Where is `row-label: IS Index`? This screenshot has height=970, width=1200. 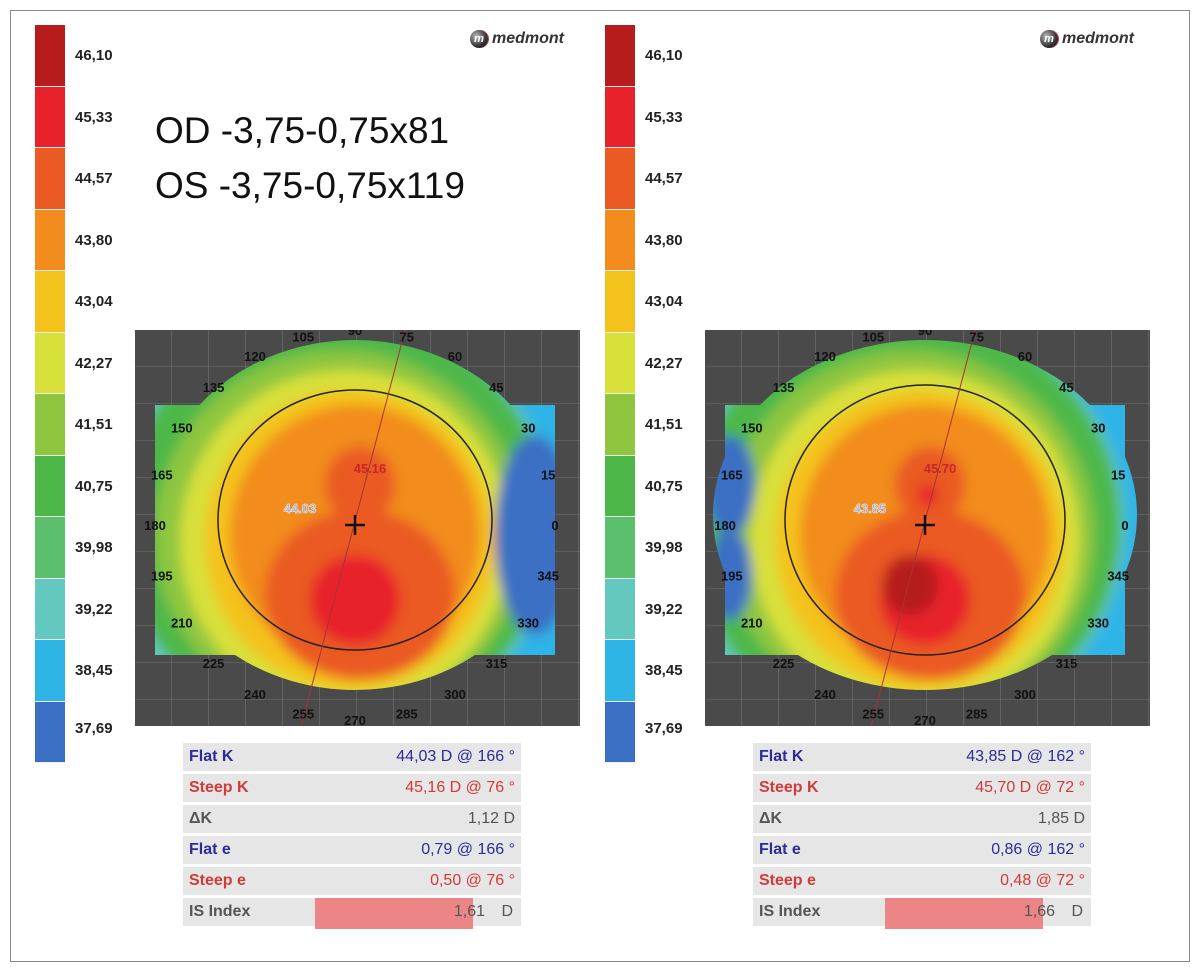
row-label: IS Index is located at coordinates (249, 912).